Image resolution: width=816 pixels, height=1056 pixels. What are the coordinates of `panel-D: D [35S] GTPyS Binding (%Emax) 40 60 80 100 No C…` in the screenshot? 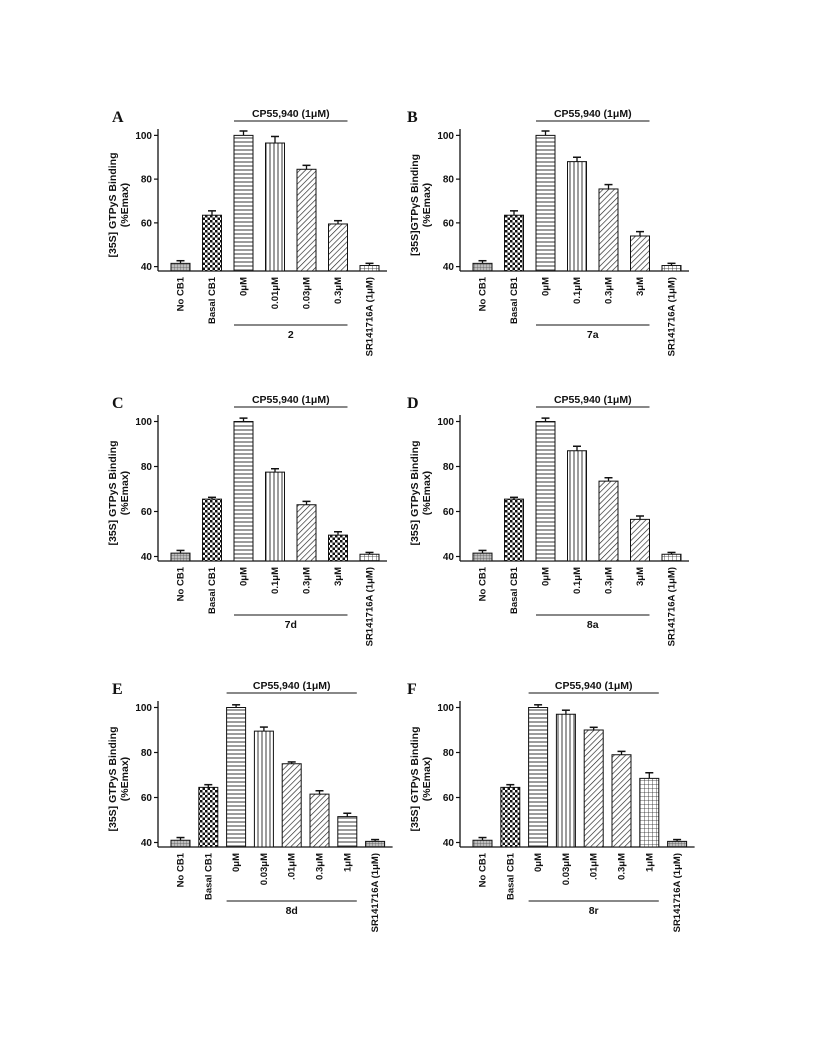 It's located at (548, 520).